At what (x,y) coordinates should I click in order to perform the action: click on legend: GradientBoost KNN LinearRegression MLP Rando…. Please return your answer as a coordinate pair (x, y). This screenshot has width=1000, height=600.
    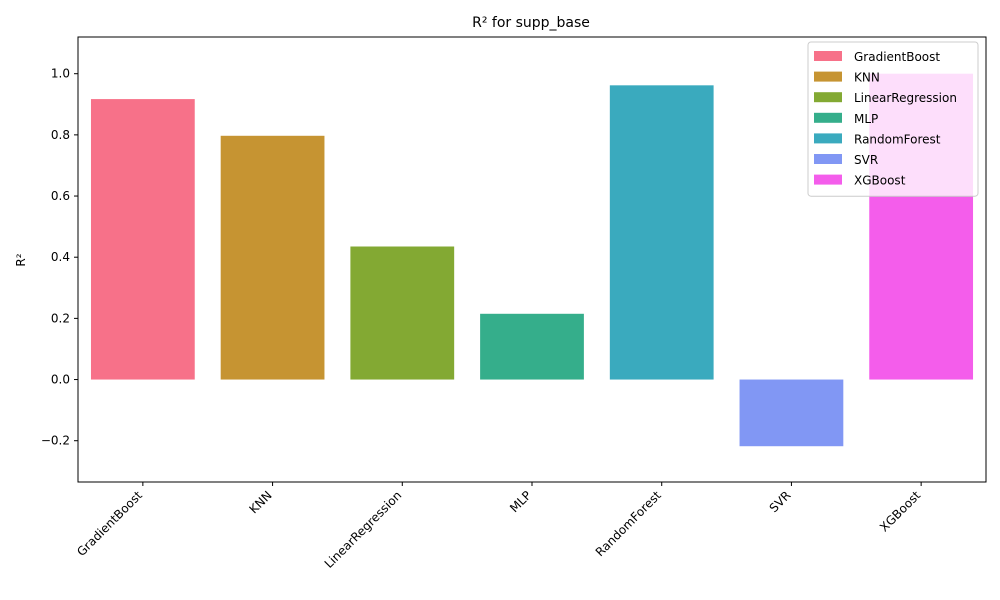
    Looking at the image, I should click on (893, 119).